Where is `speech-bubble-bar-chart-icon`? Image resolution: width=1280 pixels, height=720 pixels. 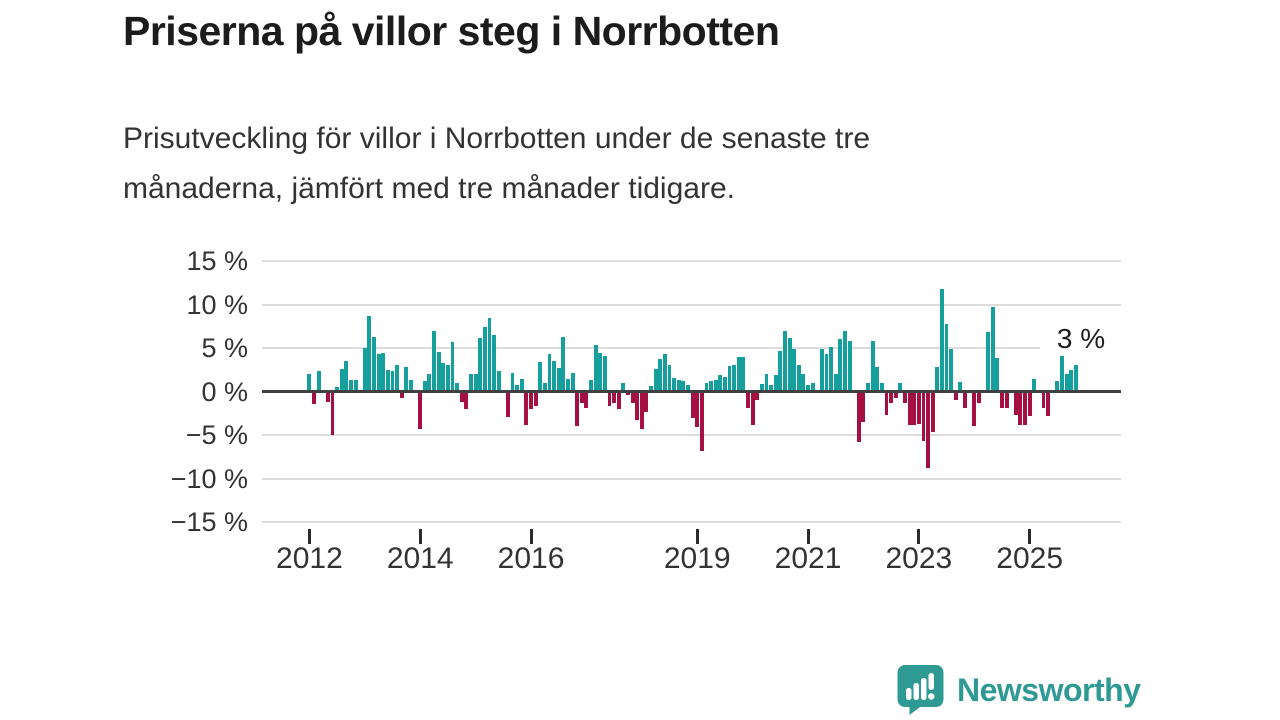
speech-bubble-bar-chart-icon is located at coordinates (920, 690).